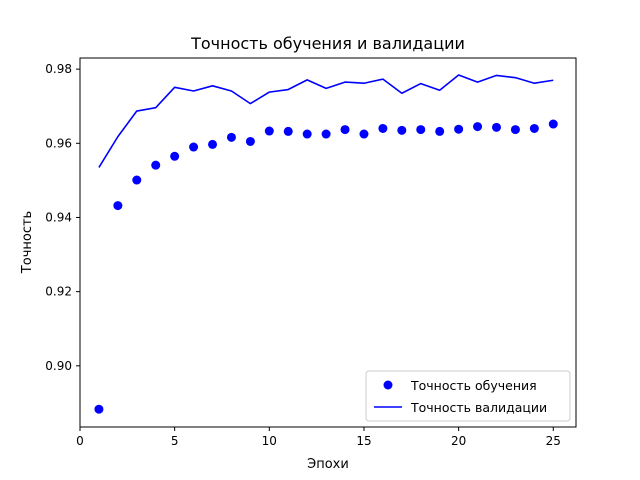 This screenshot has width=640, height=480. Describe the element at coordinates (27, 242) in the screenshot. I see `y-axis-label: Точность` at that location.